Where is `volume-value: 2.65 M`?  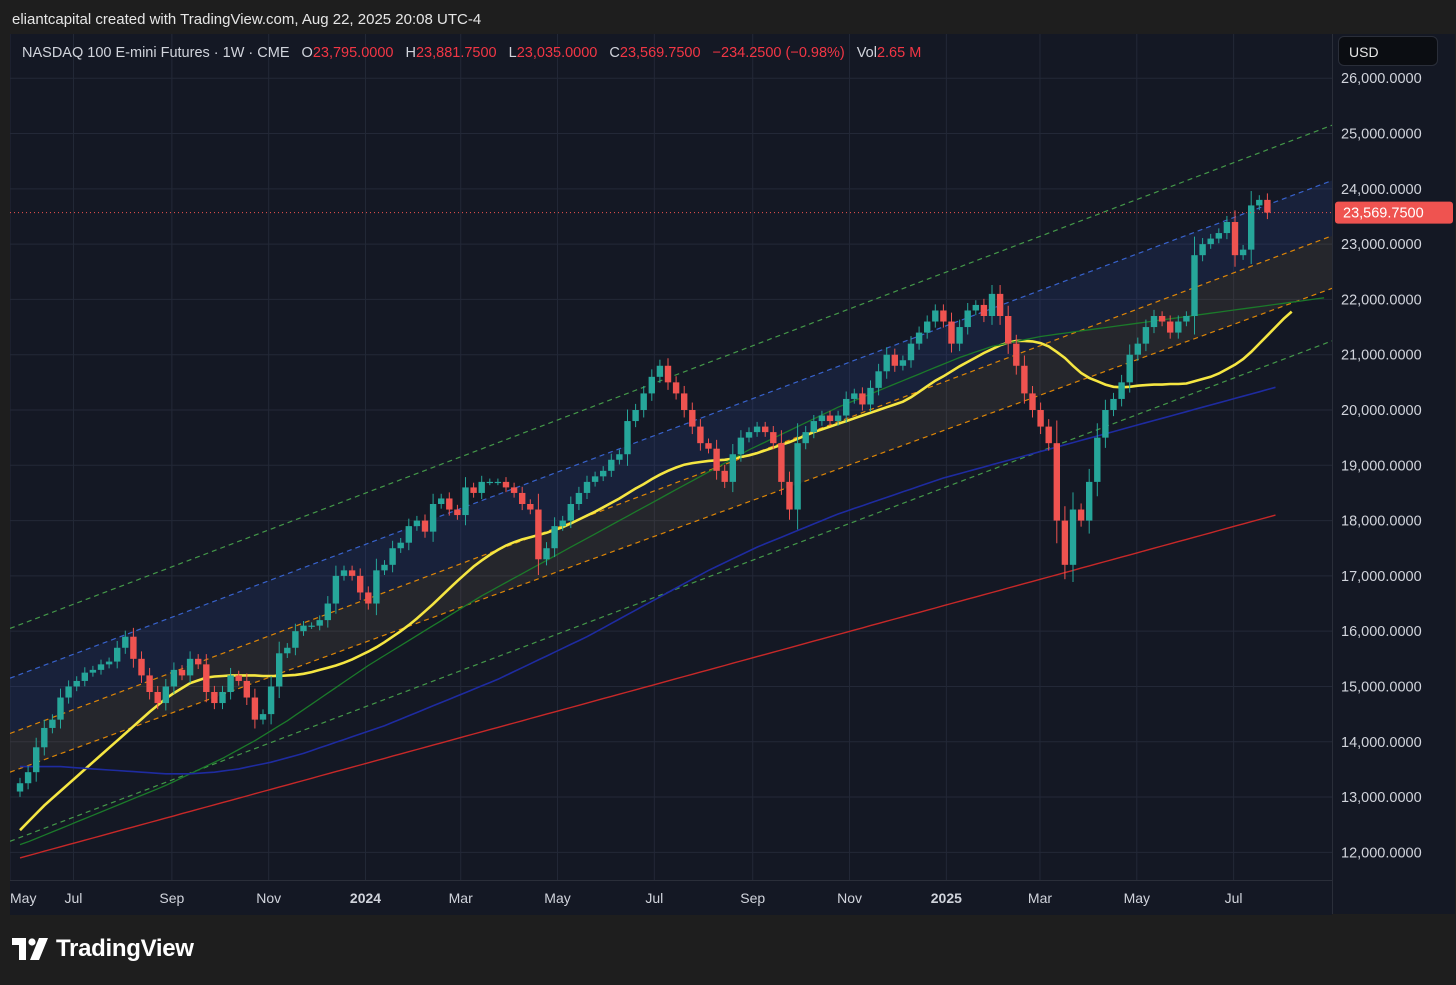 volume-value: 2.65 M is located at coordinates (899, 53).